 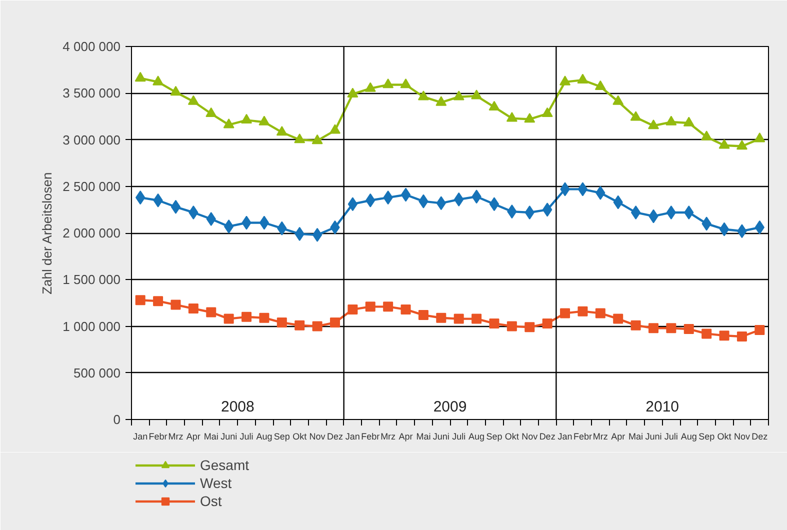 What do you see at coordinates (211, 501) in the screenshot?
I see `legend-label: Ost` at bounding box center [211, 501].